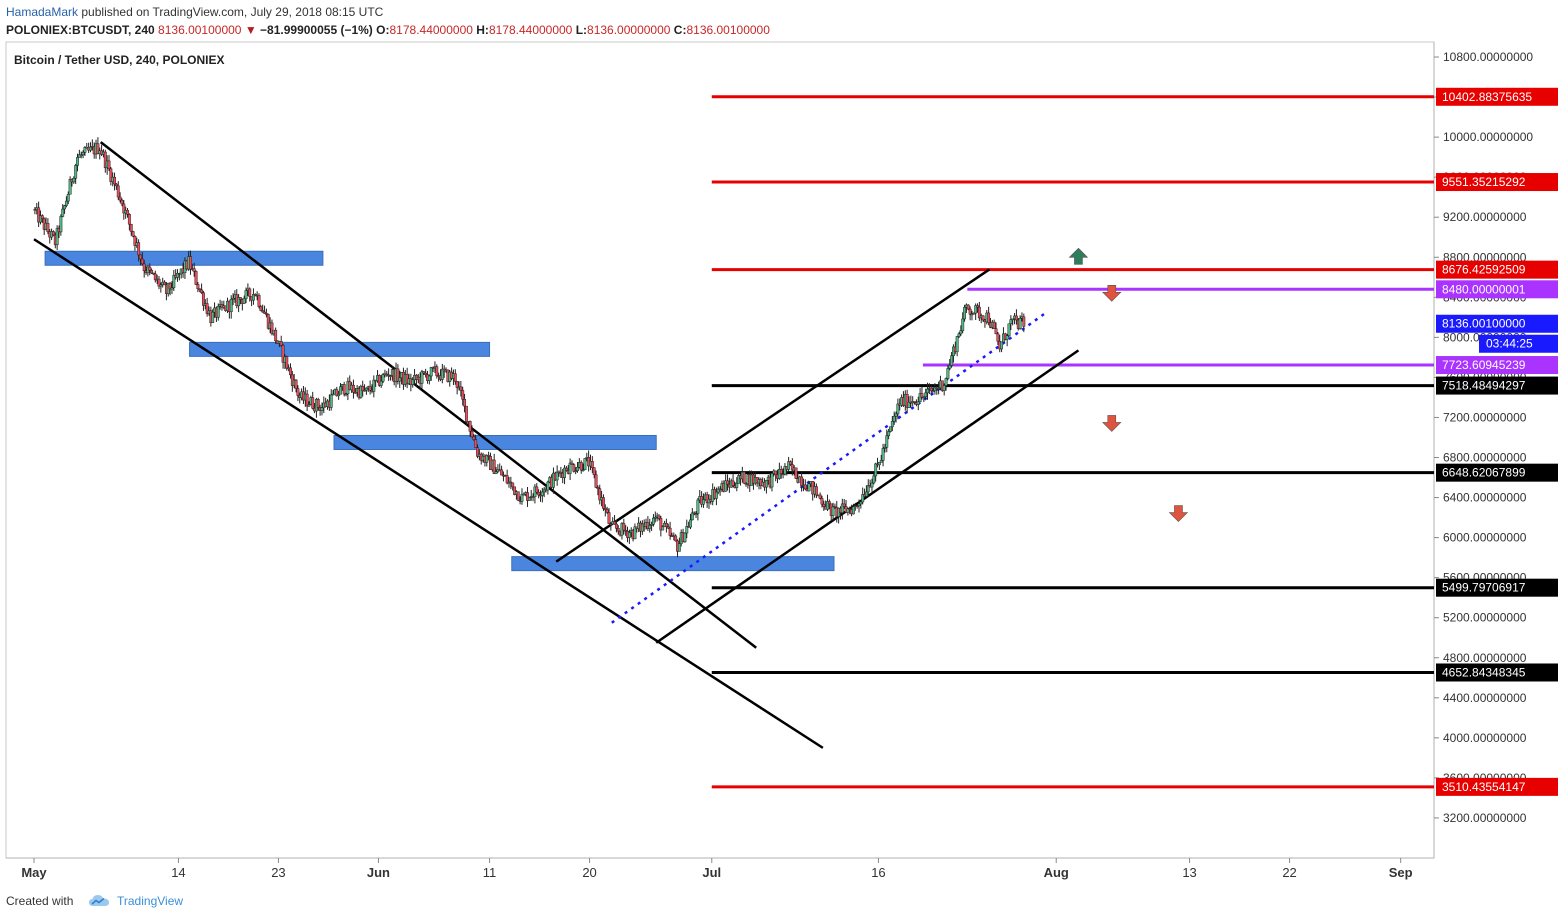  I want to click on level-label-text: 8480.00000001, so click(1484, 289).